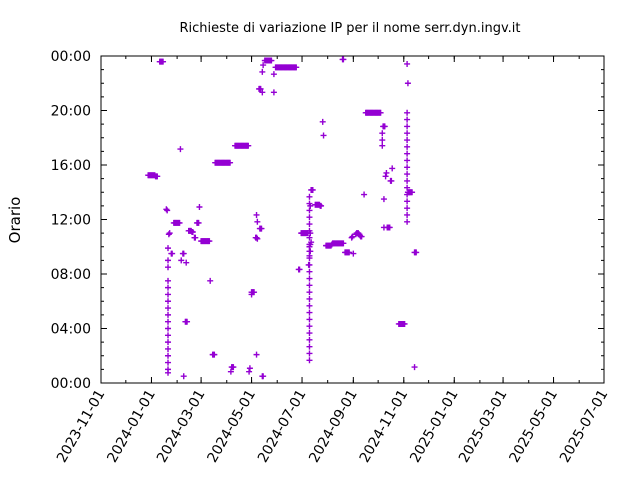  What do you see at coordinates (483, 426) in the screenshot?
I see `x-tick-label: 2025-03-01` at bounding box center [483, 426].